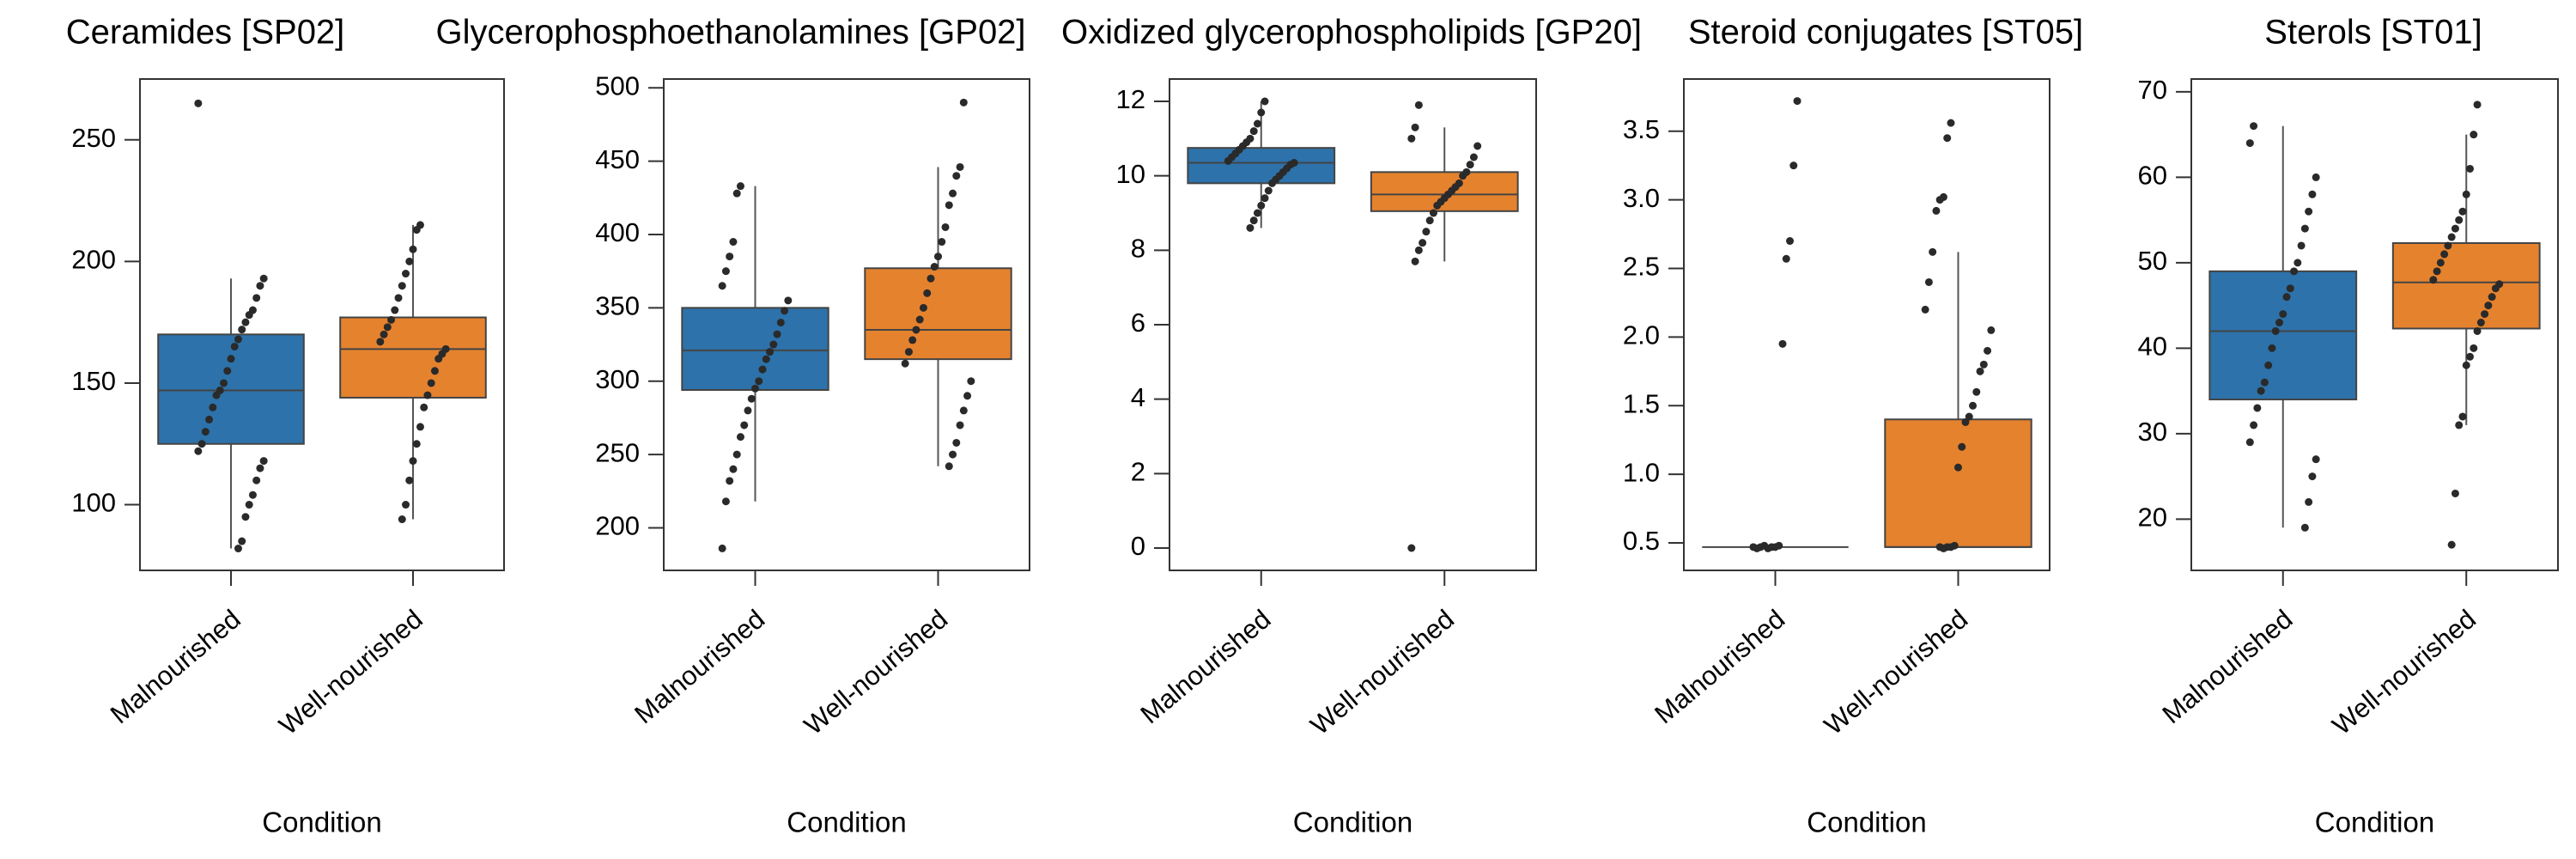 The width and height of the screenshot is (2576, 859). Describe the element at coordinates (1642, 335) in the screenshot. I see `y-tick-label: 2.0` at that location.